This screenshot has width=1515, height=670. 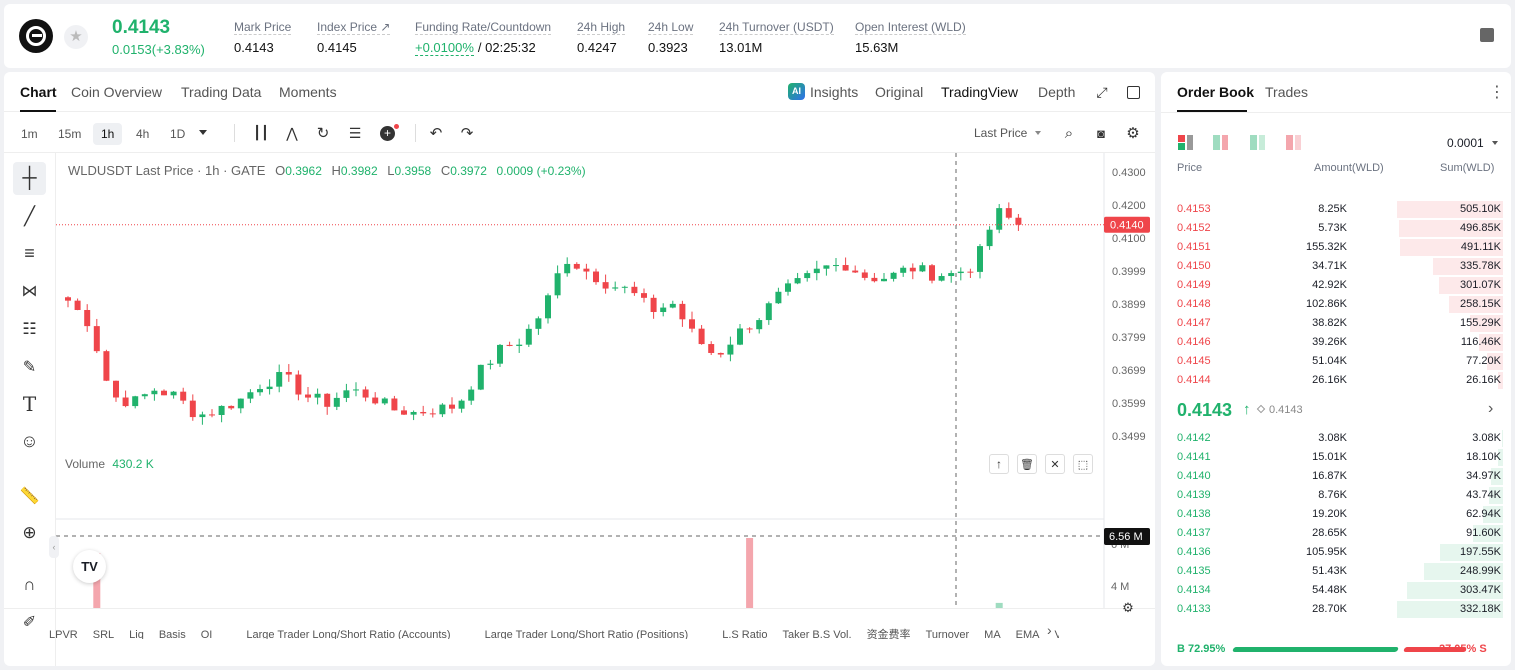 I want to click on bid-row: 0.4135 51.43K 248.99K, so click(x=1336, y=571).